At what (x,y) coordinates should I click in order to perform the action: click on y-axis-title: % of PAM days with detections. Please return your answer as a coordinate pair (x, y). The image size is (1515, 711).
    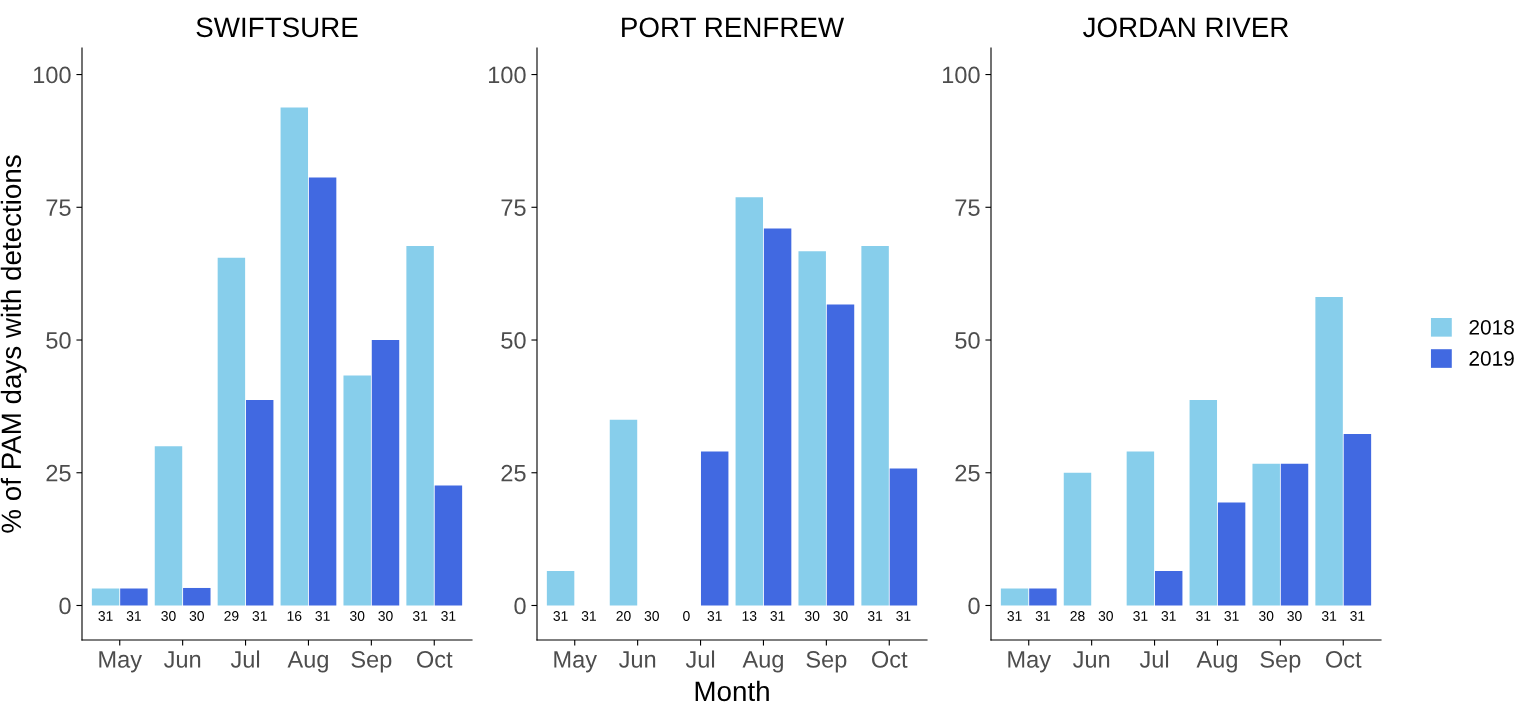
    Looking at the image, I should click on (13, 344).